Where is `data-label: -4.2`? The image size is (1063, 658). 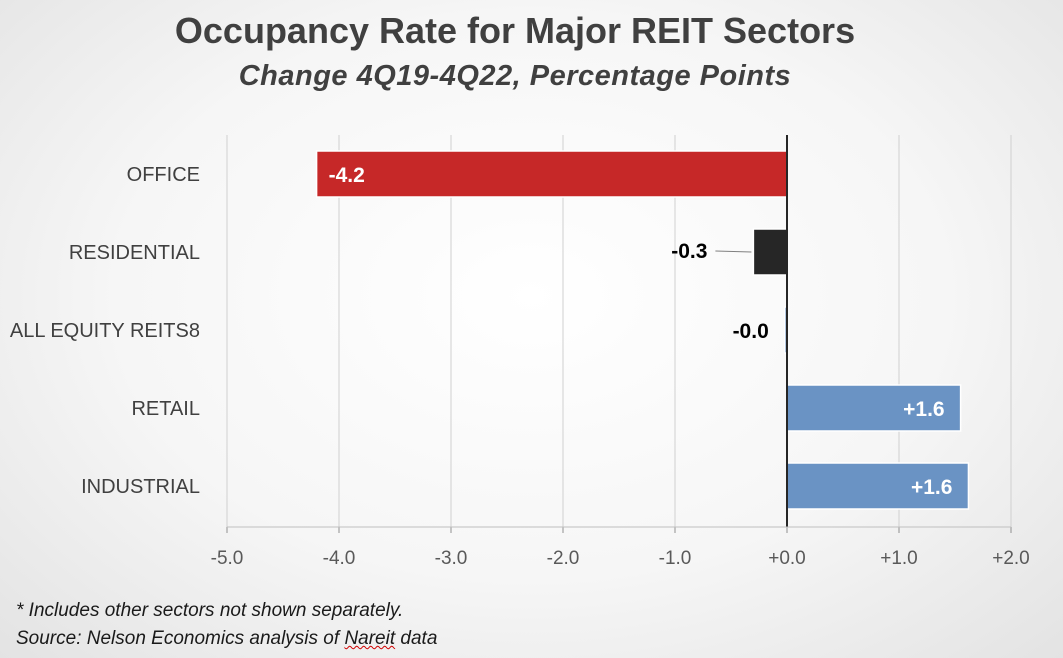
data-label: -4.2 is located at coordinates (347, 175).